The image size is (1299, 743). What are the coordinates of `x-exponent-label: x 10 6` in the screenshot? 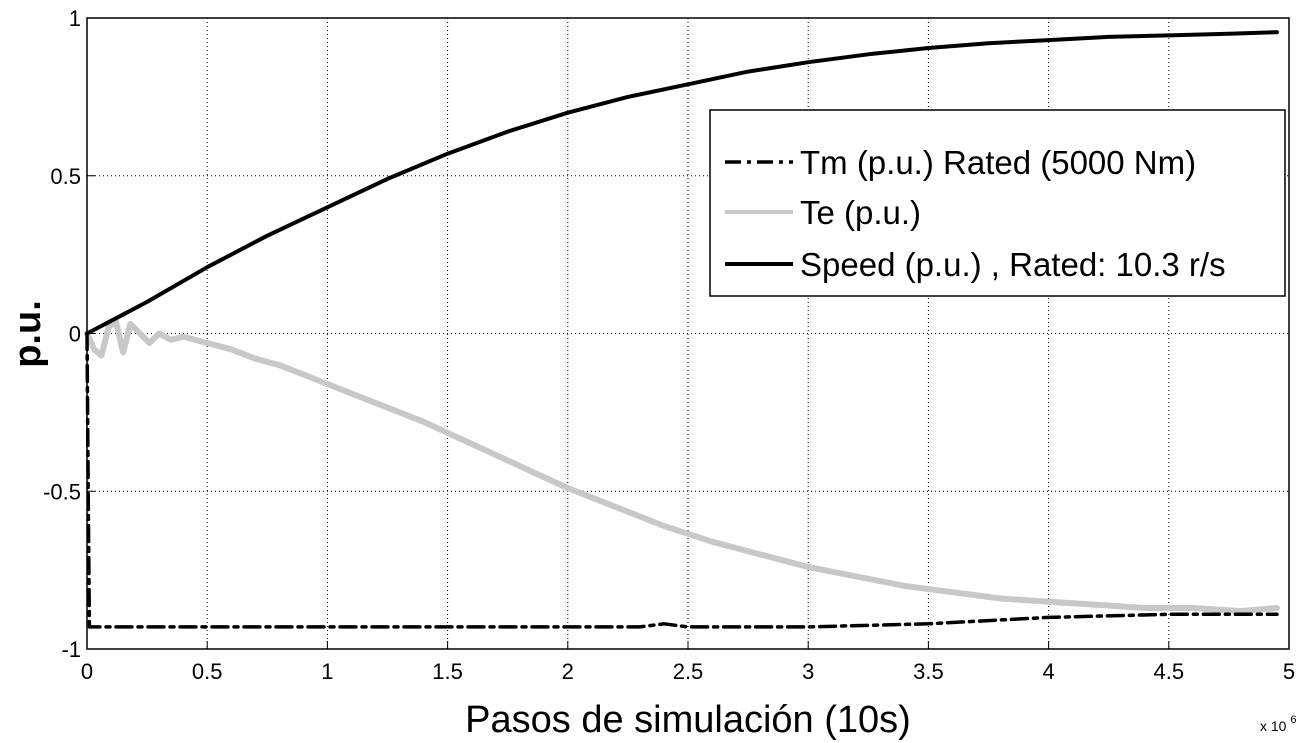 It's located at (1278, 724).